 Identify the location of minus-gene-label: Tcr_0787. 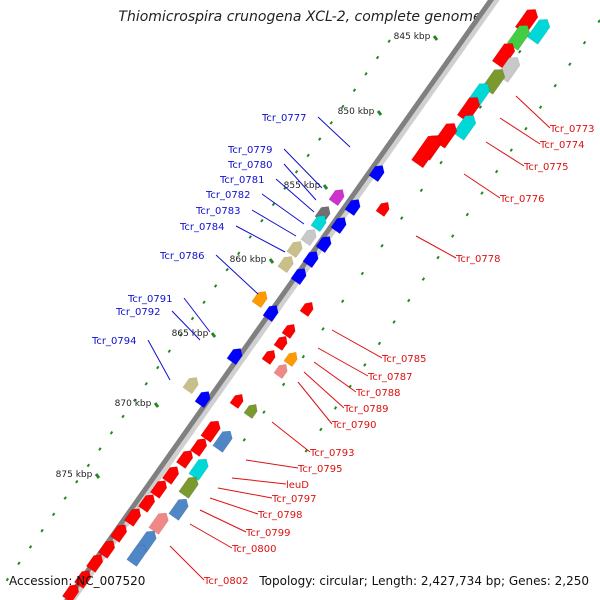
(389, 377).